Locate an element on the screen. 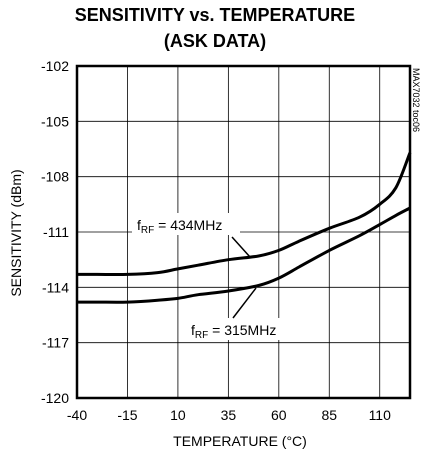  annotation-434-bg is located at coordinates (186, 224).